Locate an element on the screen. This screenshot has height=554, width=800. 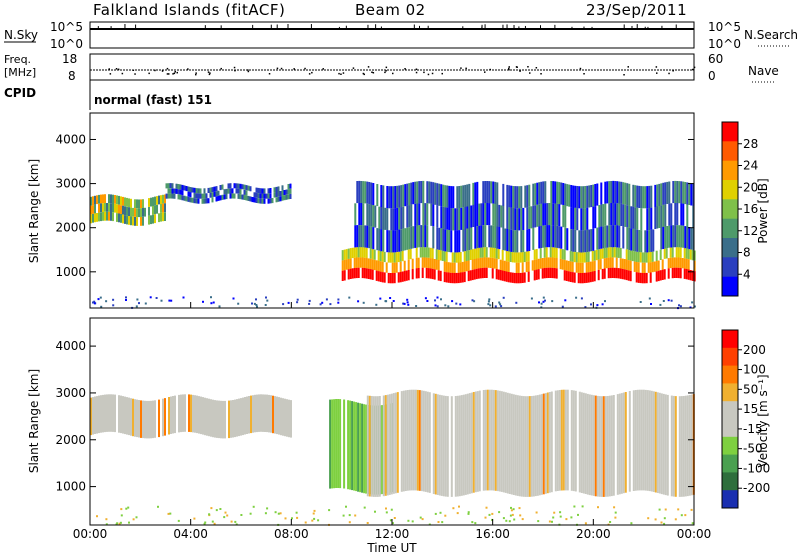
nave-label: Nave is located at coordinates (763, 71).